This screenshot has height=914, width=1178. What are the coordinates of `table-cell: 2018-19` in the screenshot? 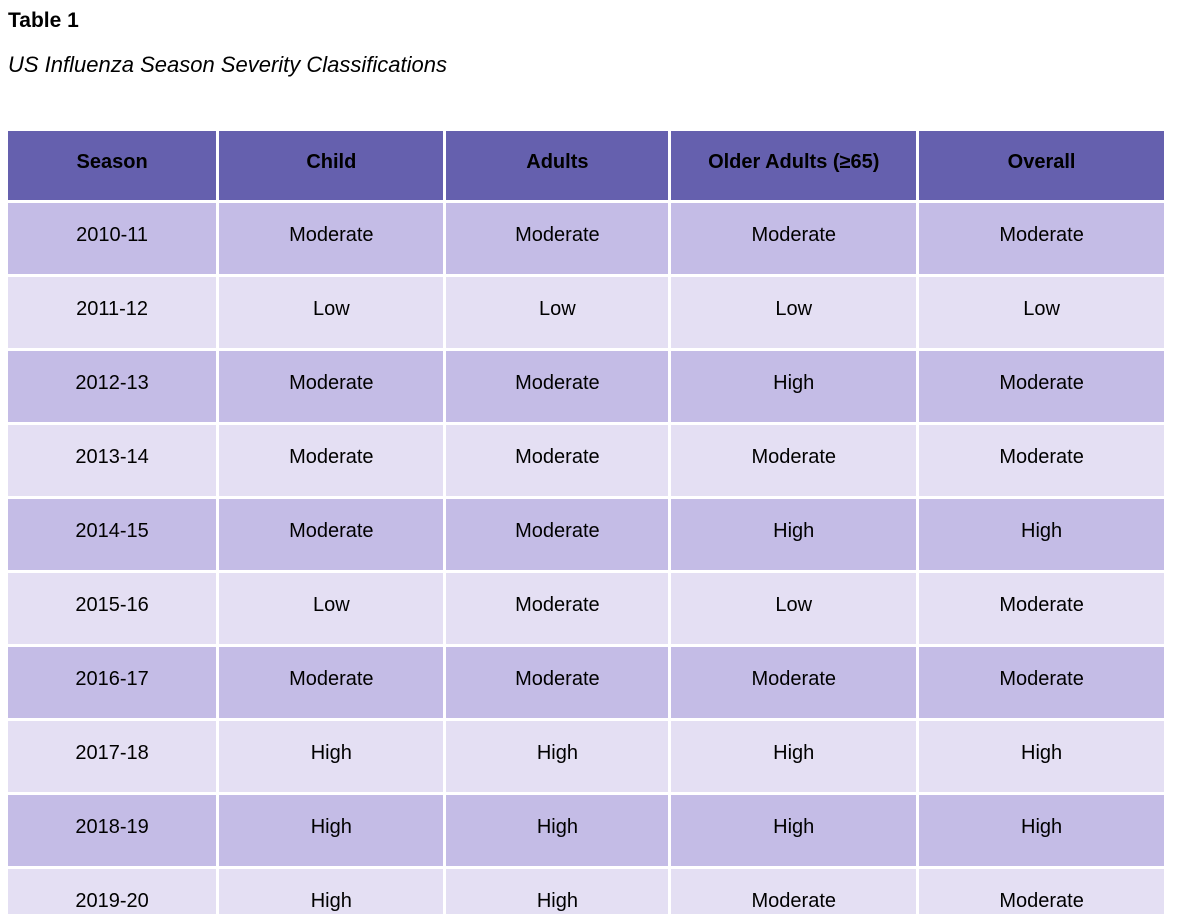 It's located at (112, 830).